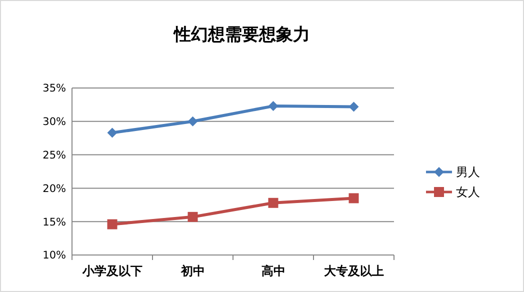 This screenshot has height=292, width=524. What do you see at coordinates (241, 35) in the screenshot?
I see `chart-title: 性幻想需要想象力` at bounding box center [241, 35].